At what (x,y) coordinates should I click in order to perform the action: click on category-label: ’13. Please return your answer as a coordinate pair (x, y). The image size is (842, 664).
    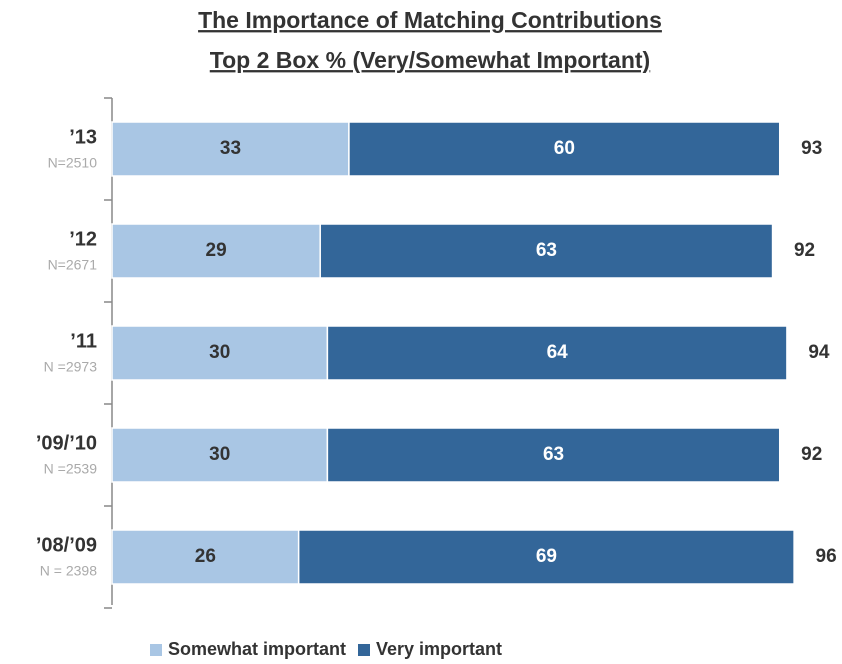
    Looking at the image, I should click on (83, 137).